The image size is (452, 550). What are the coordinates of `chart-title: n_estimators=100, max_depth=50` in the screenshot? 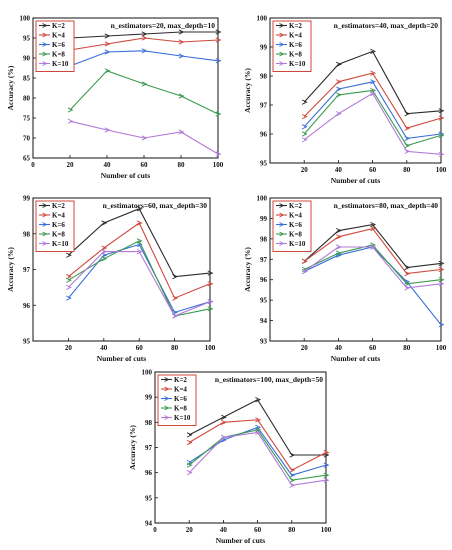 It's located at (269, 379).